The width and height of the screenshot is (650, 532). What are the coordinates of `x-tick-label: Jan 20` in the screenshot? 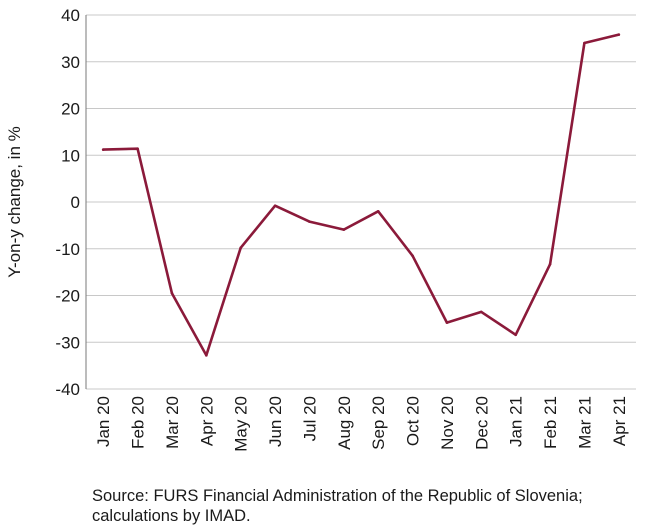 It's located at (103, 421).